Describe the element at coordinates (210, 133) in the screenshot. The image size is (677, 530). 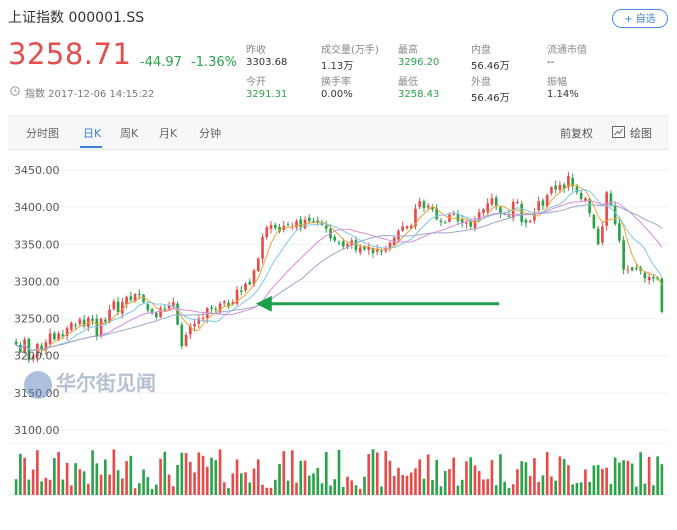
I see `tab-4: 分钟` at that location.